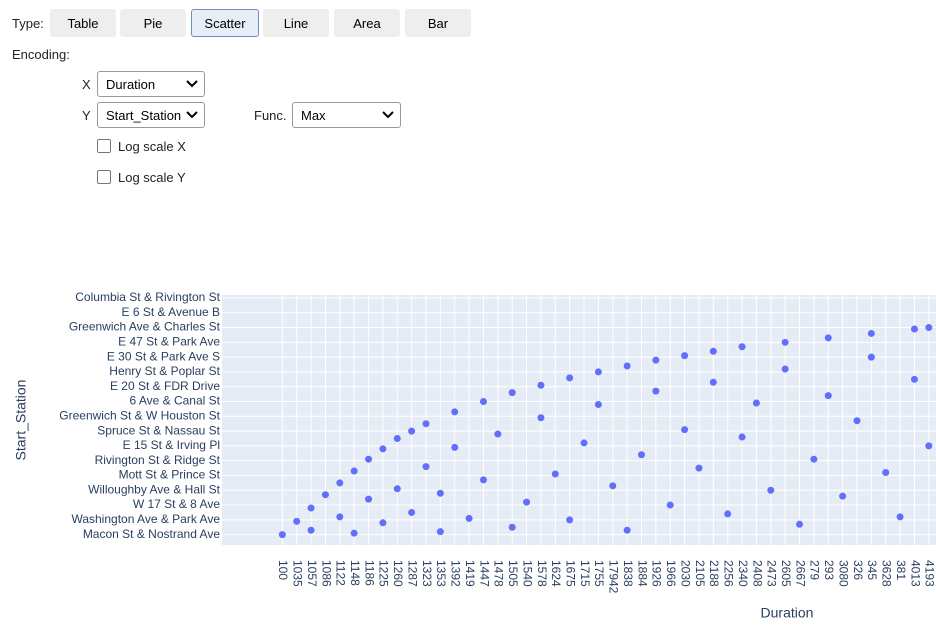 This screenshot has width=936, height=640. Describe the element at coordinates (41, 54) in the screenshot. I see `encoding-label: Encoding:` at that location.